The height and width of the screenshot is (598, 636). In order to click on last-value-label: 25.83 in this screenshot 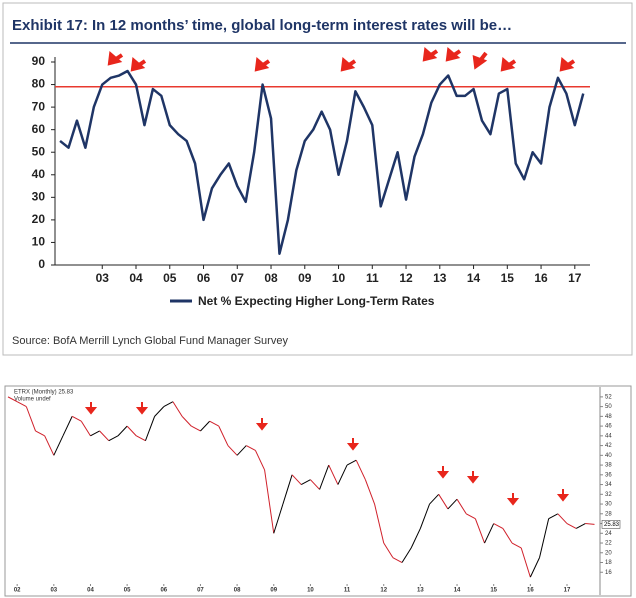, I will do `click(612, 525)`.